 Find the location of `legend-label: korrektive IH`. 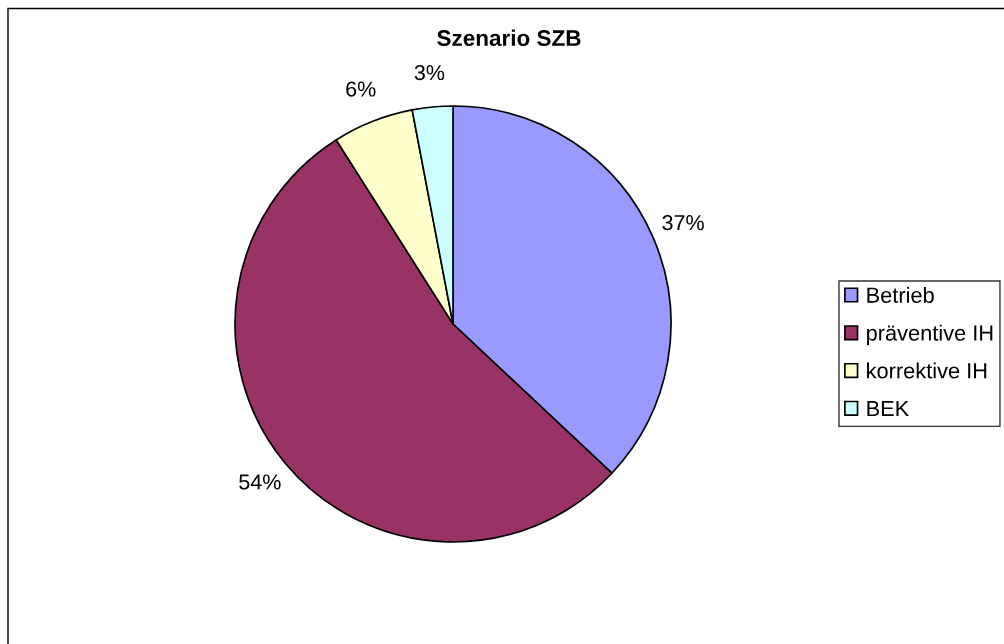

legend-label: korrektive IH is located at coordinates (927, 370).